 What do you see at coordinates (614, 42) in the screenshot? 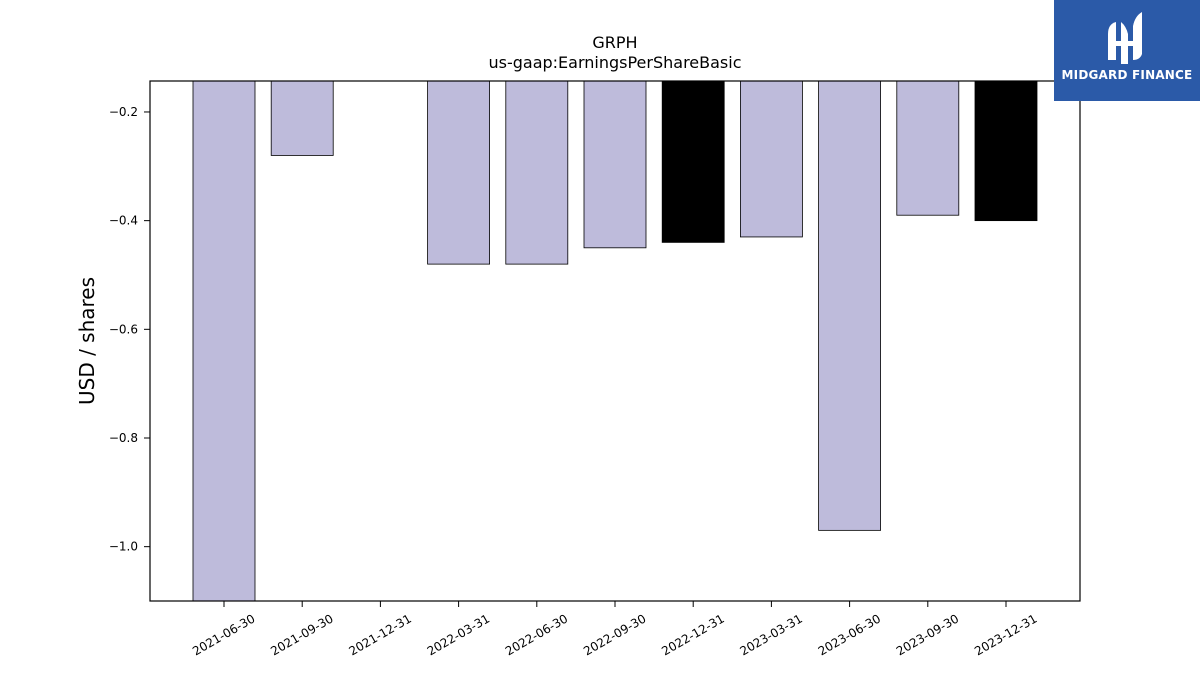
I see `chart-title: GRPH` at bounding box center [614, 42].